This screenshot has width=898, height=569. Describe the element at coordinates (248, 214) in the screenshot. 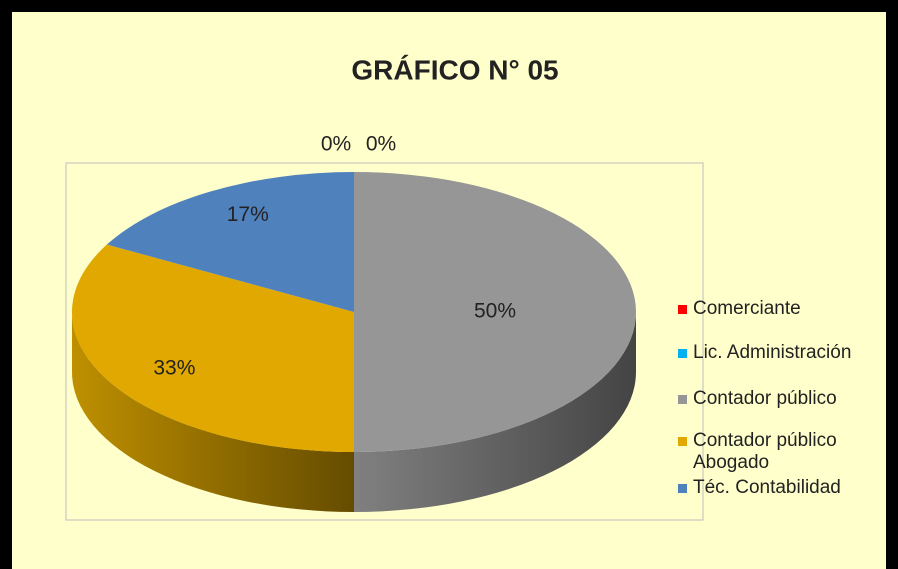

I see `data-label: 17%` at that location.